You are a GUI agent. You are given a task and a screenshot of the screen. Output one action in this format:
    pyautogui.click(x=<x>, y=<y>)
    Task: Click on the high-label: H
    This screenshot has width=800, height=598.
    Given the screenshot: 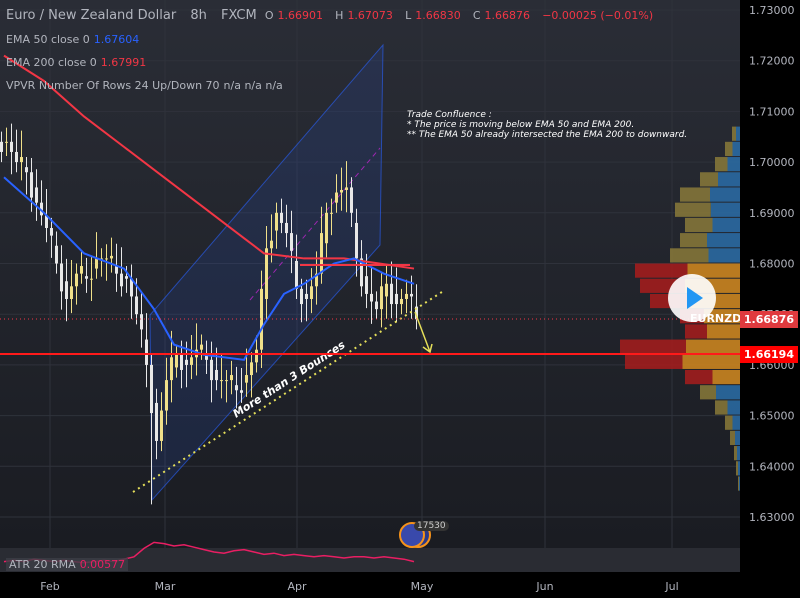 What is the action you would take?
    pyautogui.click(x=339, y=15)
    